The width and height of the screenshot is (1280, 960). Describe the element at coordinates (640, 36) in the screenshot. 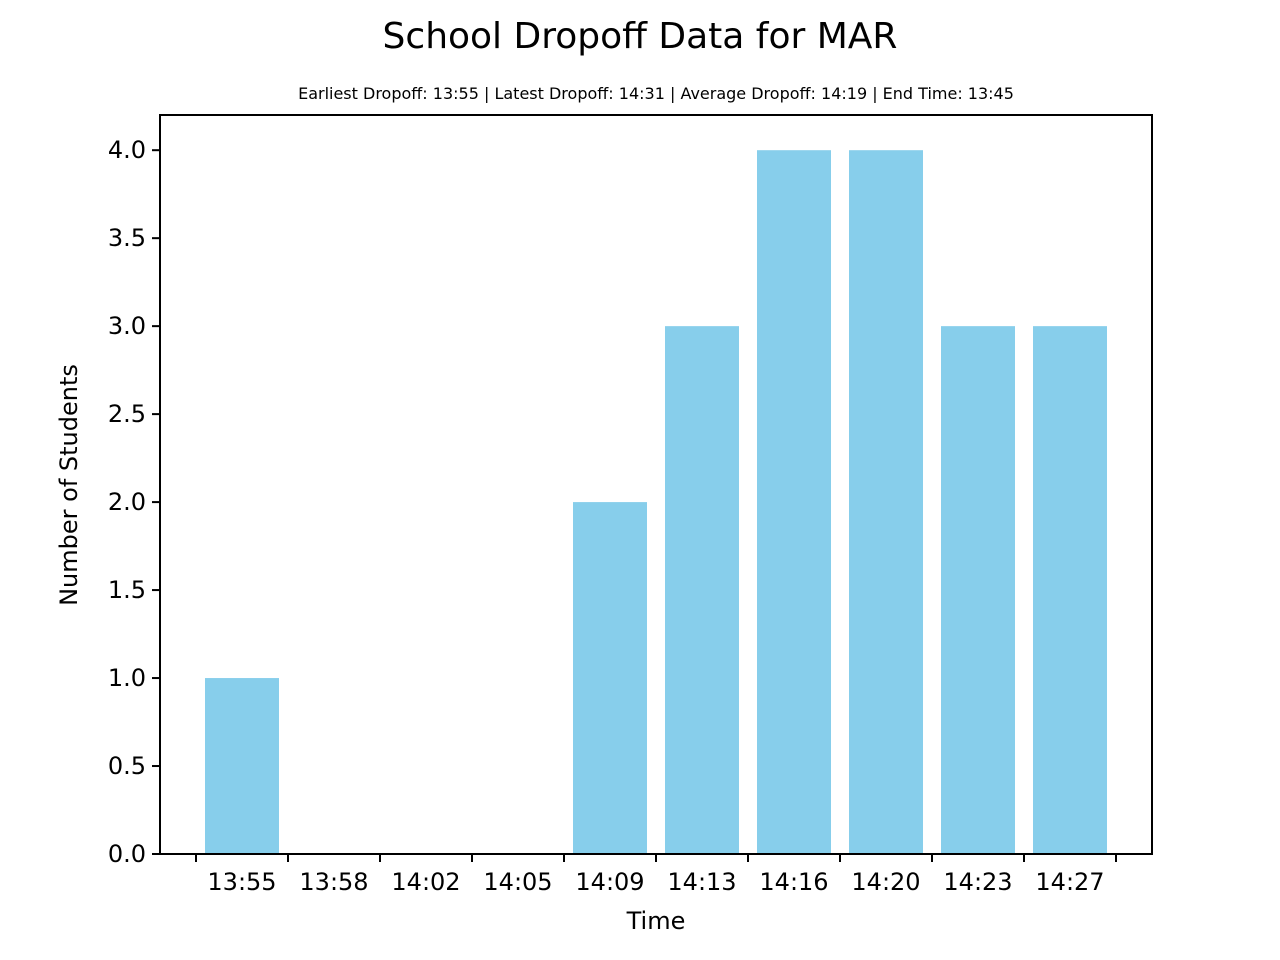

I see `chart-title: School Dropoff Data for MAR` at that location.